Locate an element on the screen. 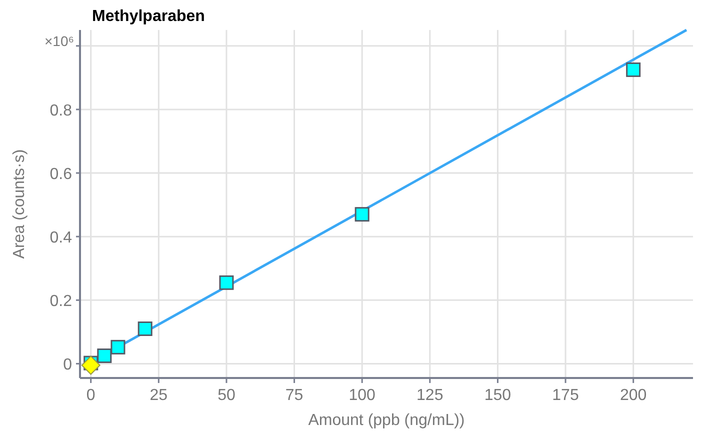 The image size is (702, 437). x-axis-title: Amount (ppb (ng/mL)) is located at coordinates (386, 420).